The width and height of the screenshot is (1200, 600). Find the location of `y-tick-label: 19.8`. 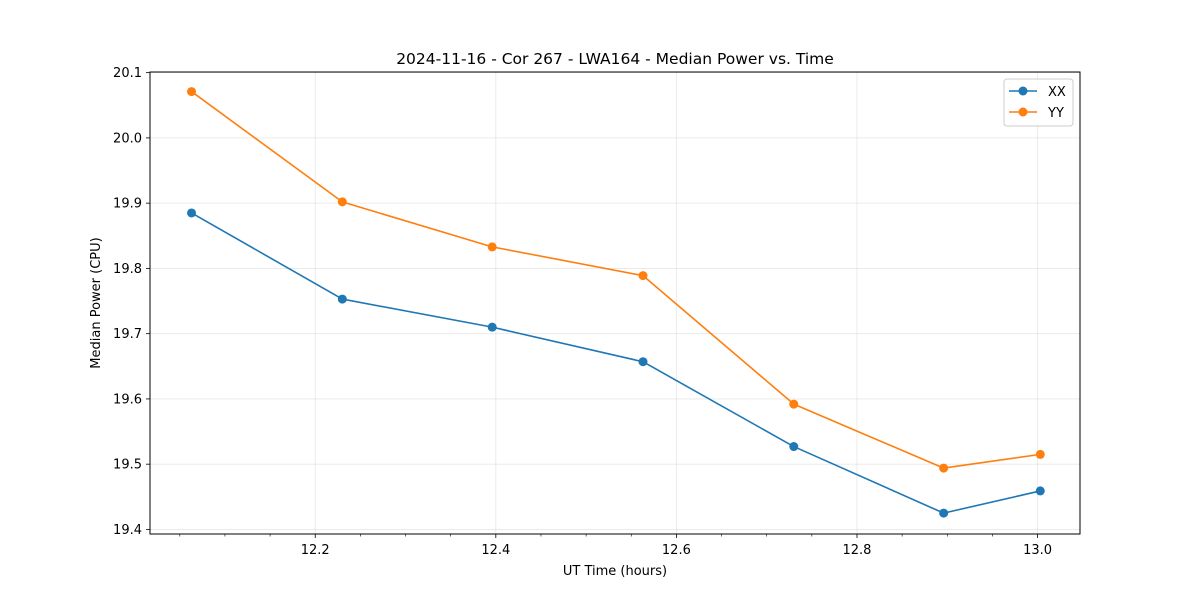

y-tick-label: 19.8 is located at coordinates (127, 269).